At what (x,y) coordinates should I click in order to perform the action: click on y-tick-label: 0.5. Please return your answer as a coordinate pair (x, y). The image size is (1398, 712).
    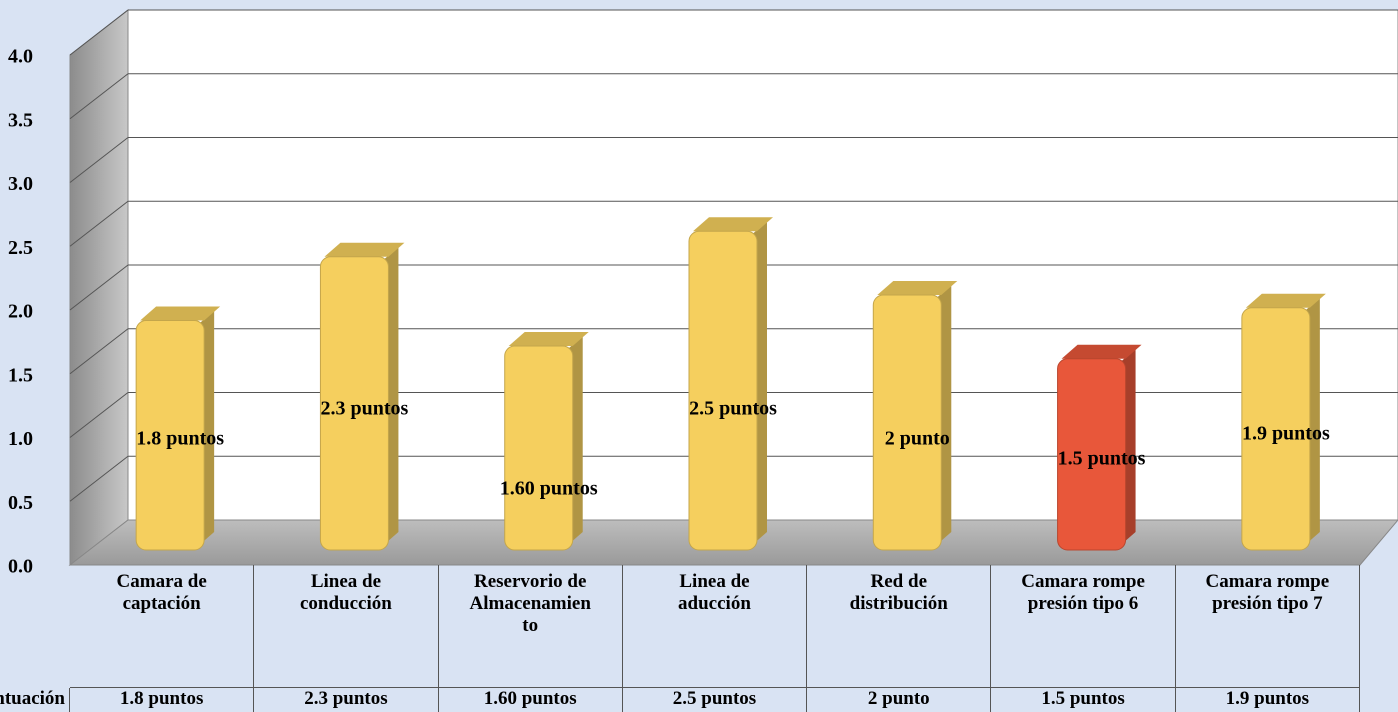
    Looking at the image, I should click on (20, 503).